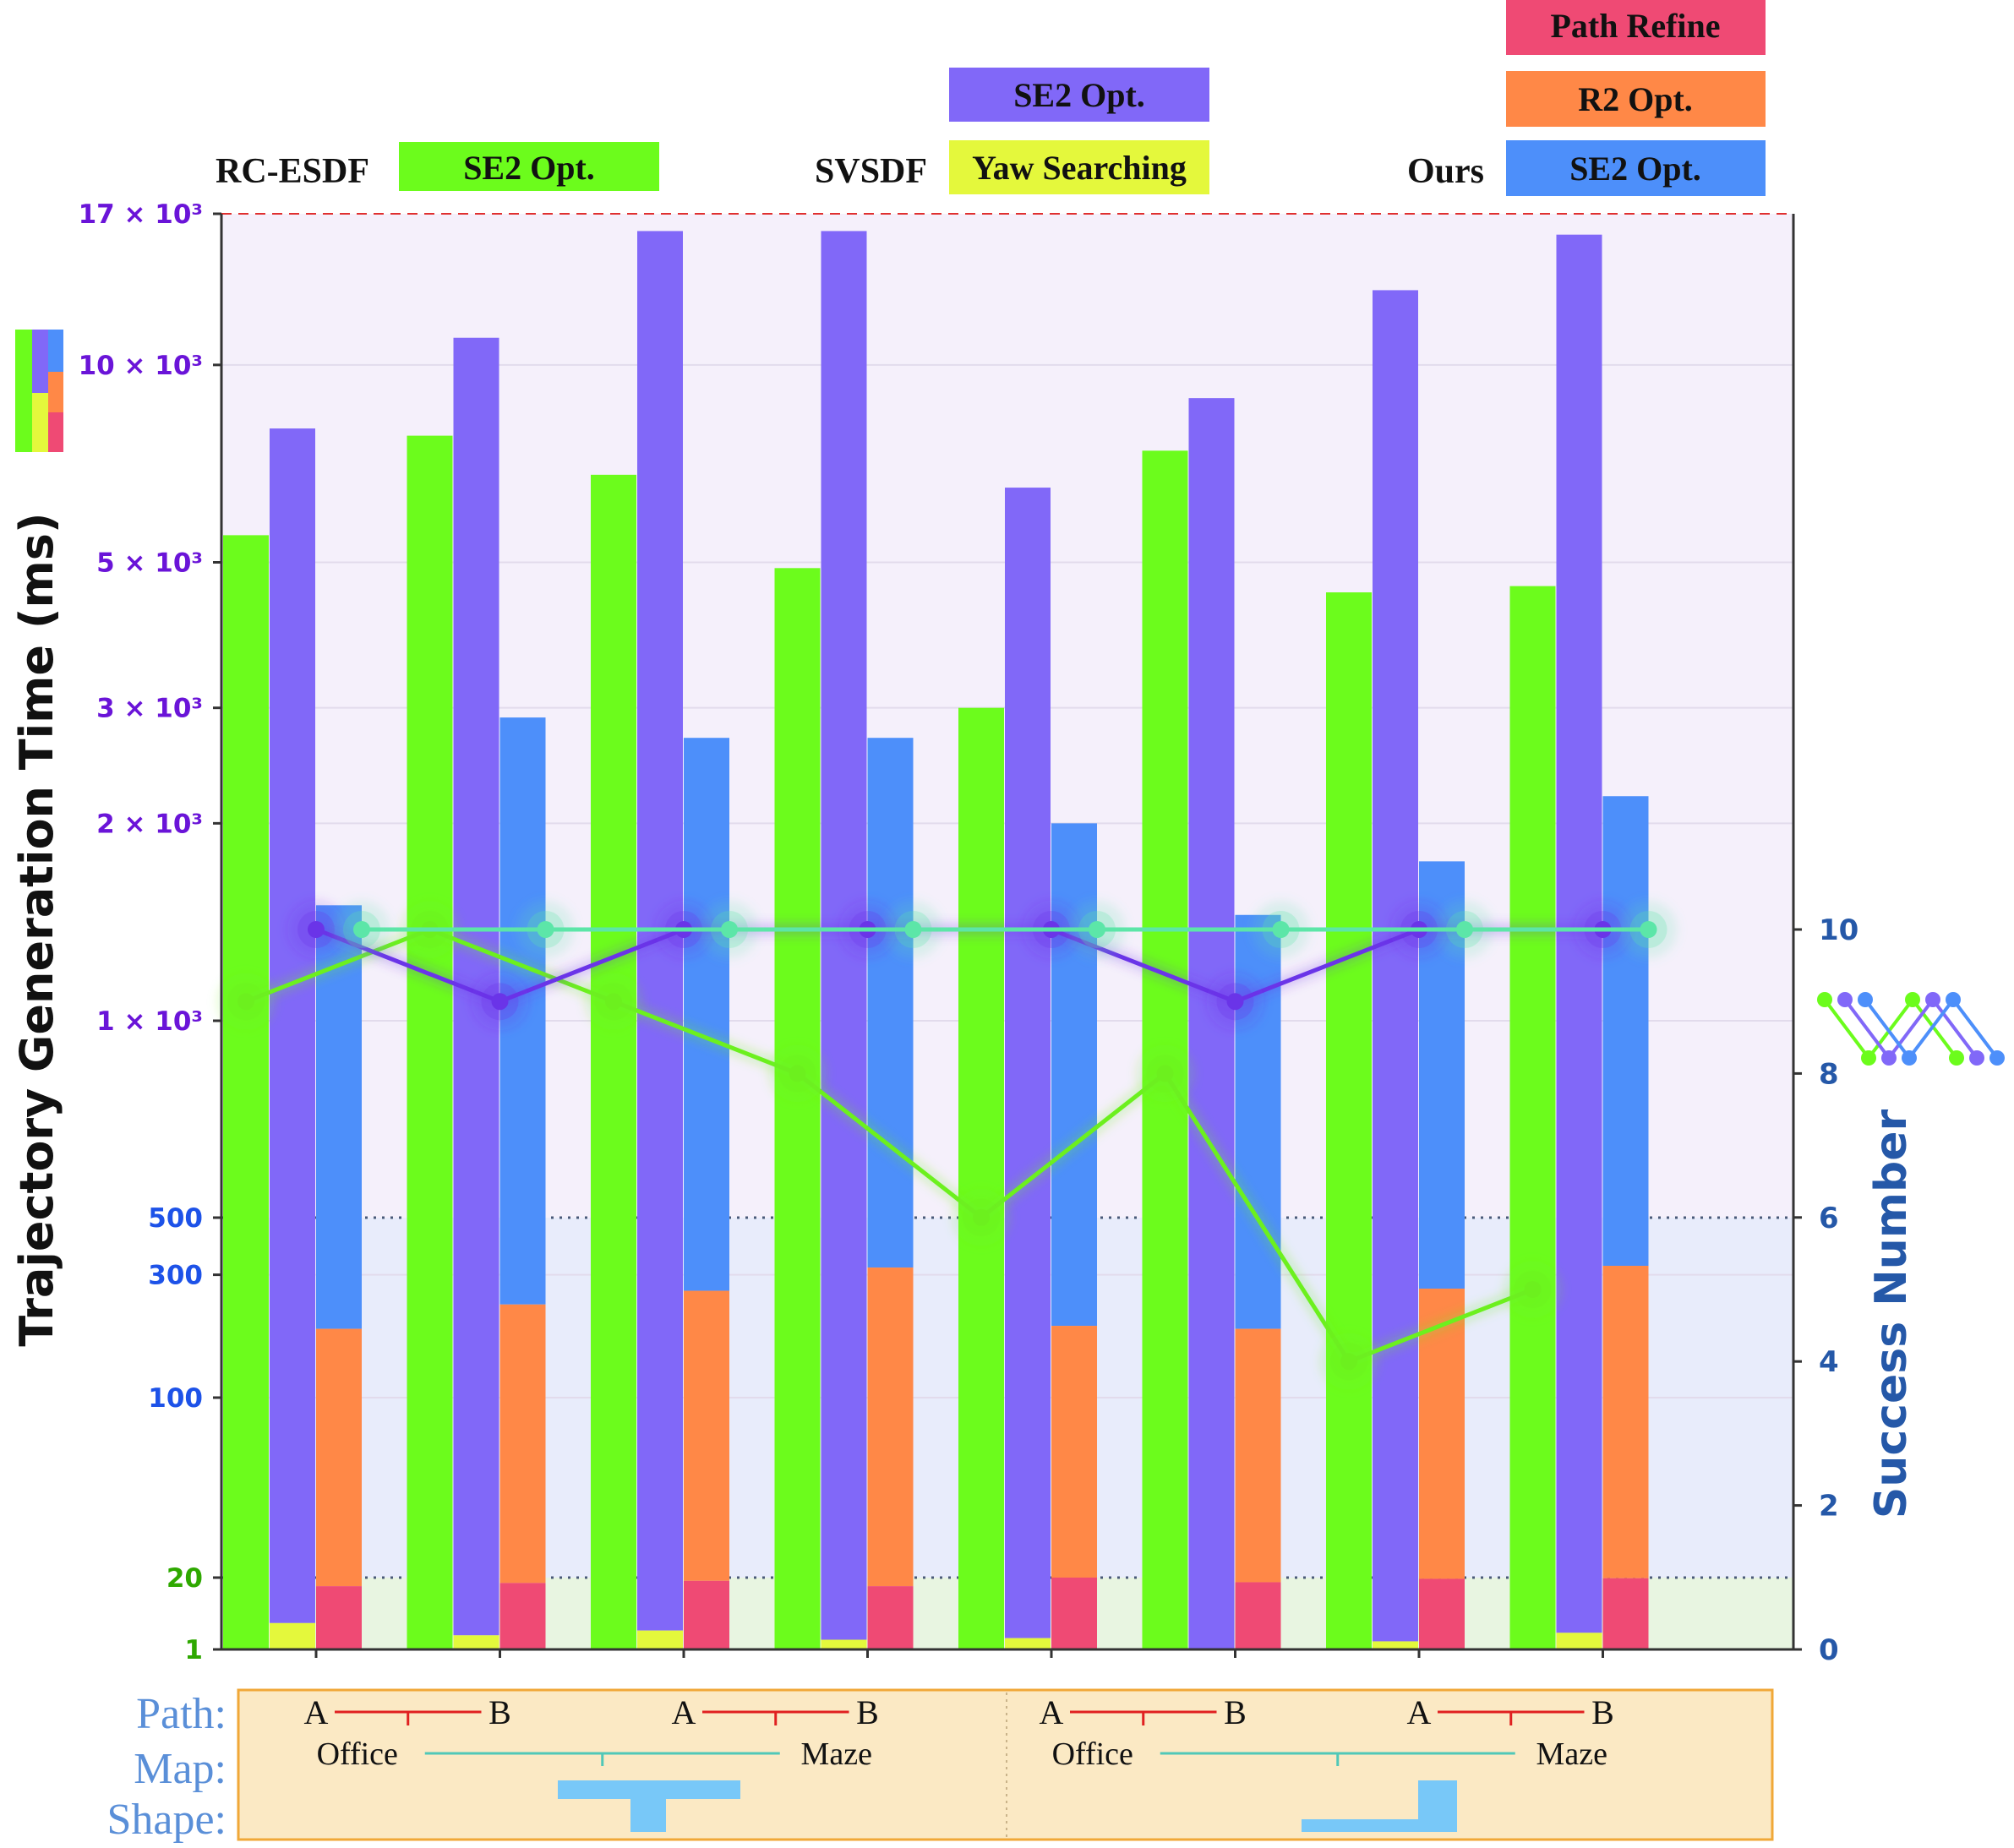  I want to click on y-tick-label: 2 × 10³, so click(149, 824).